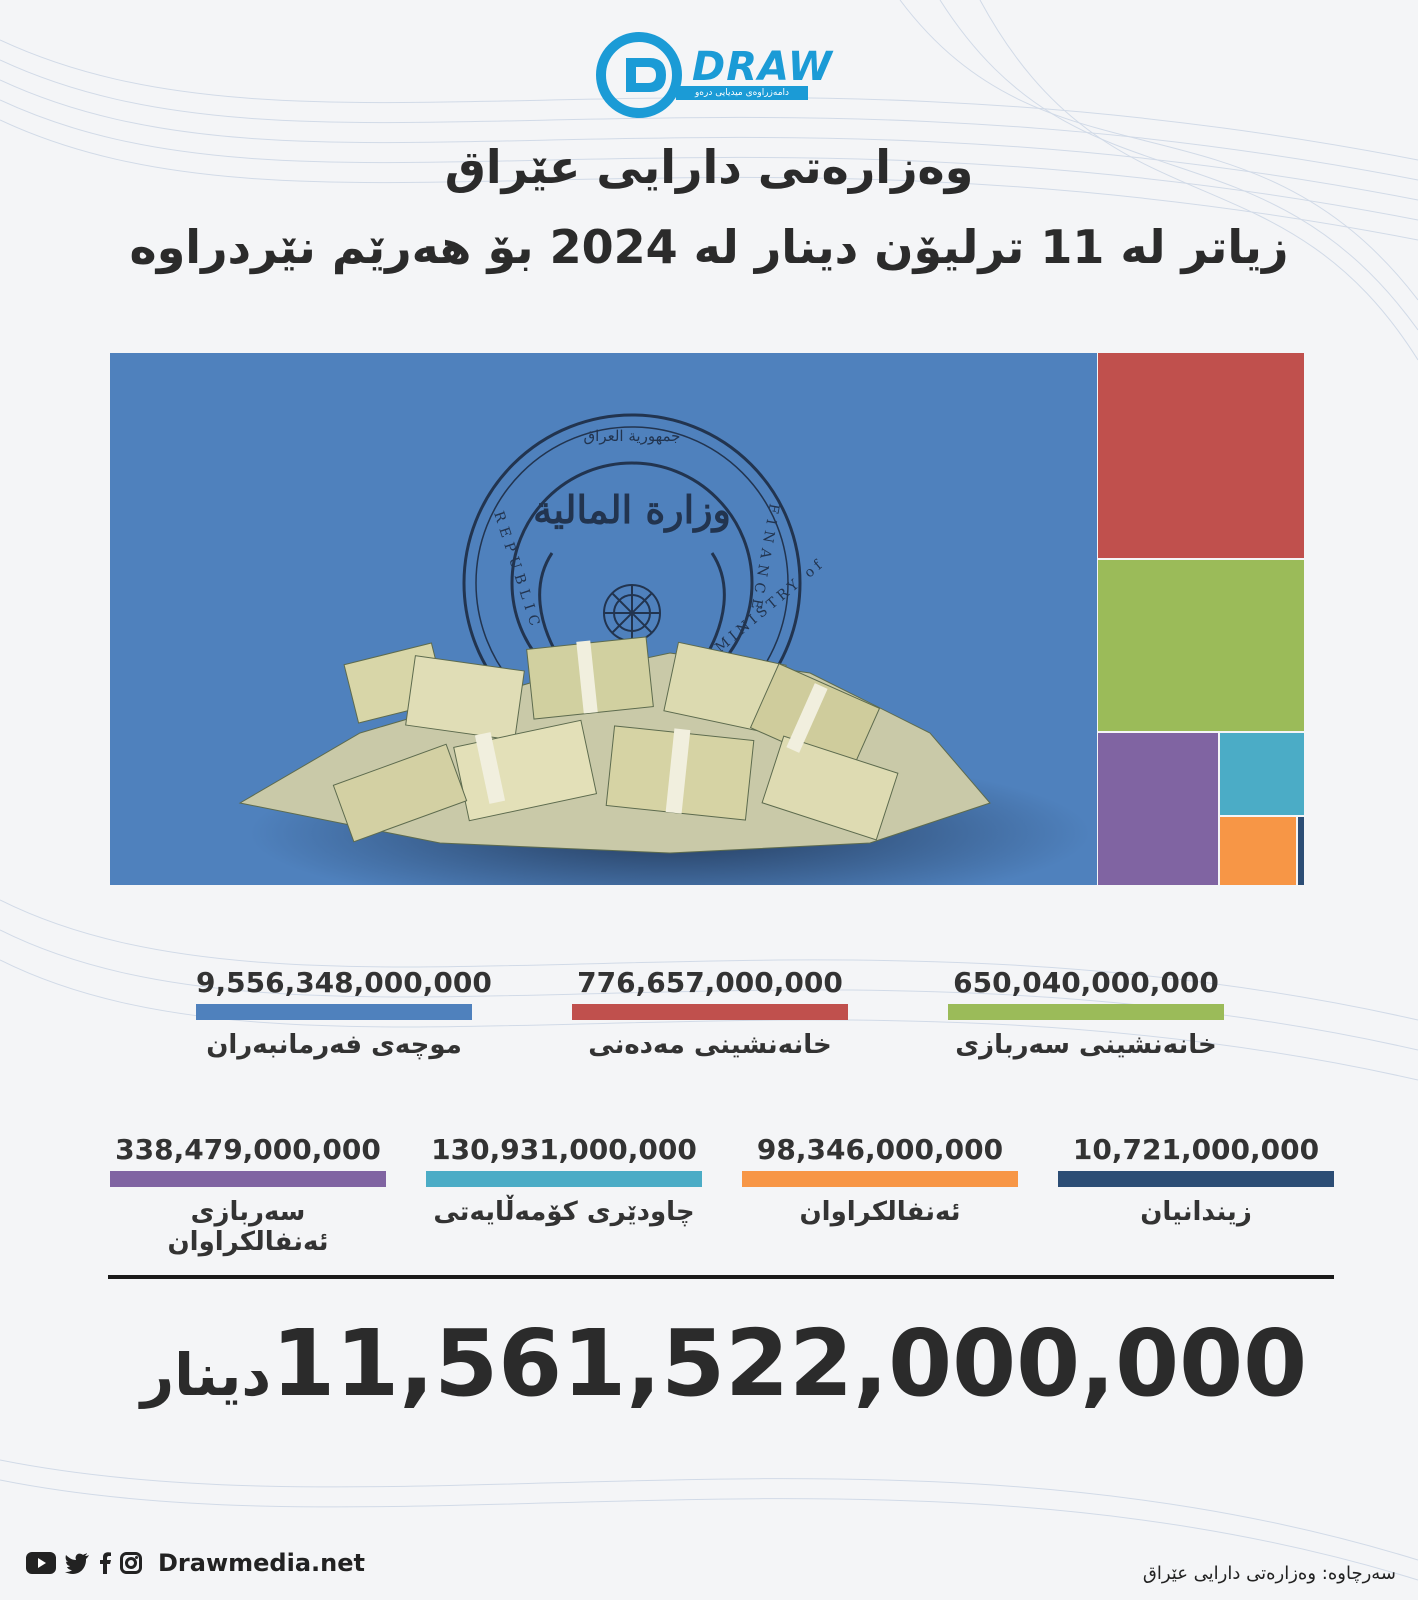 The height and width of the screenshot is (1600, 1418). I want to click on treemap-cell-anfal, so click(1258, 851).